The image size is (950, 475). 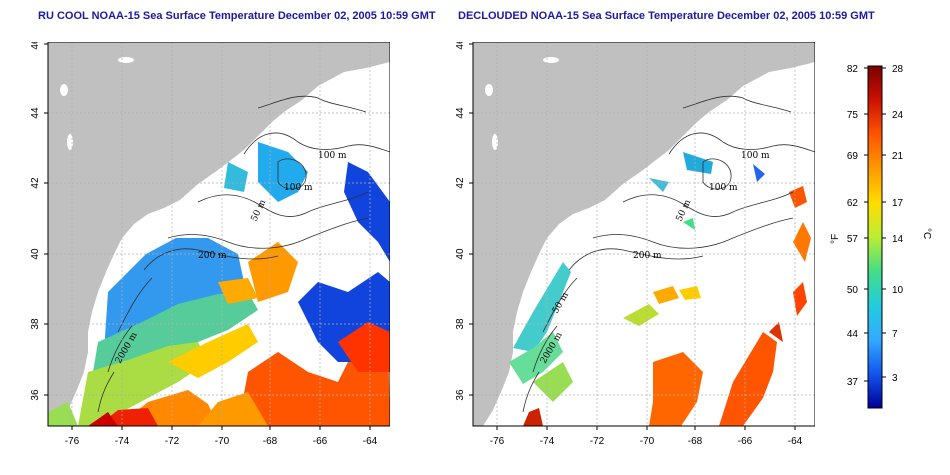 I want to click on celsius-tick-label: 28, so click(x=898, y=69).